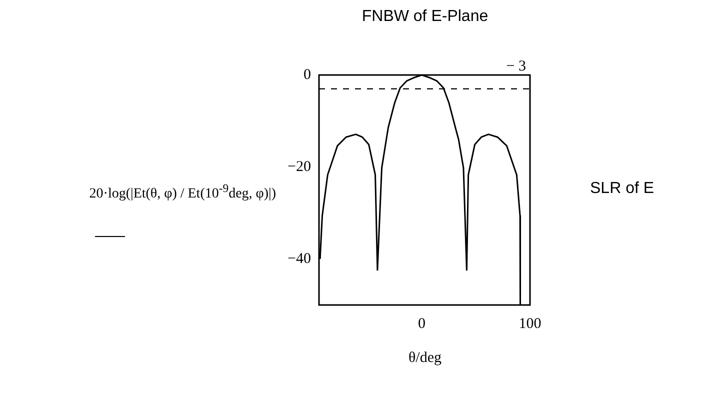 The width and height of the screenshot is (710, 416). Describe the element at coordinates (425, 17) in the screenshot. I see `chart-title: FNBW of E-Plane` at that location.